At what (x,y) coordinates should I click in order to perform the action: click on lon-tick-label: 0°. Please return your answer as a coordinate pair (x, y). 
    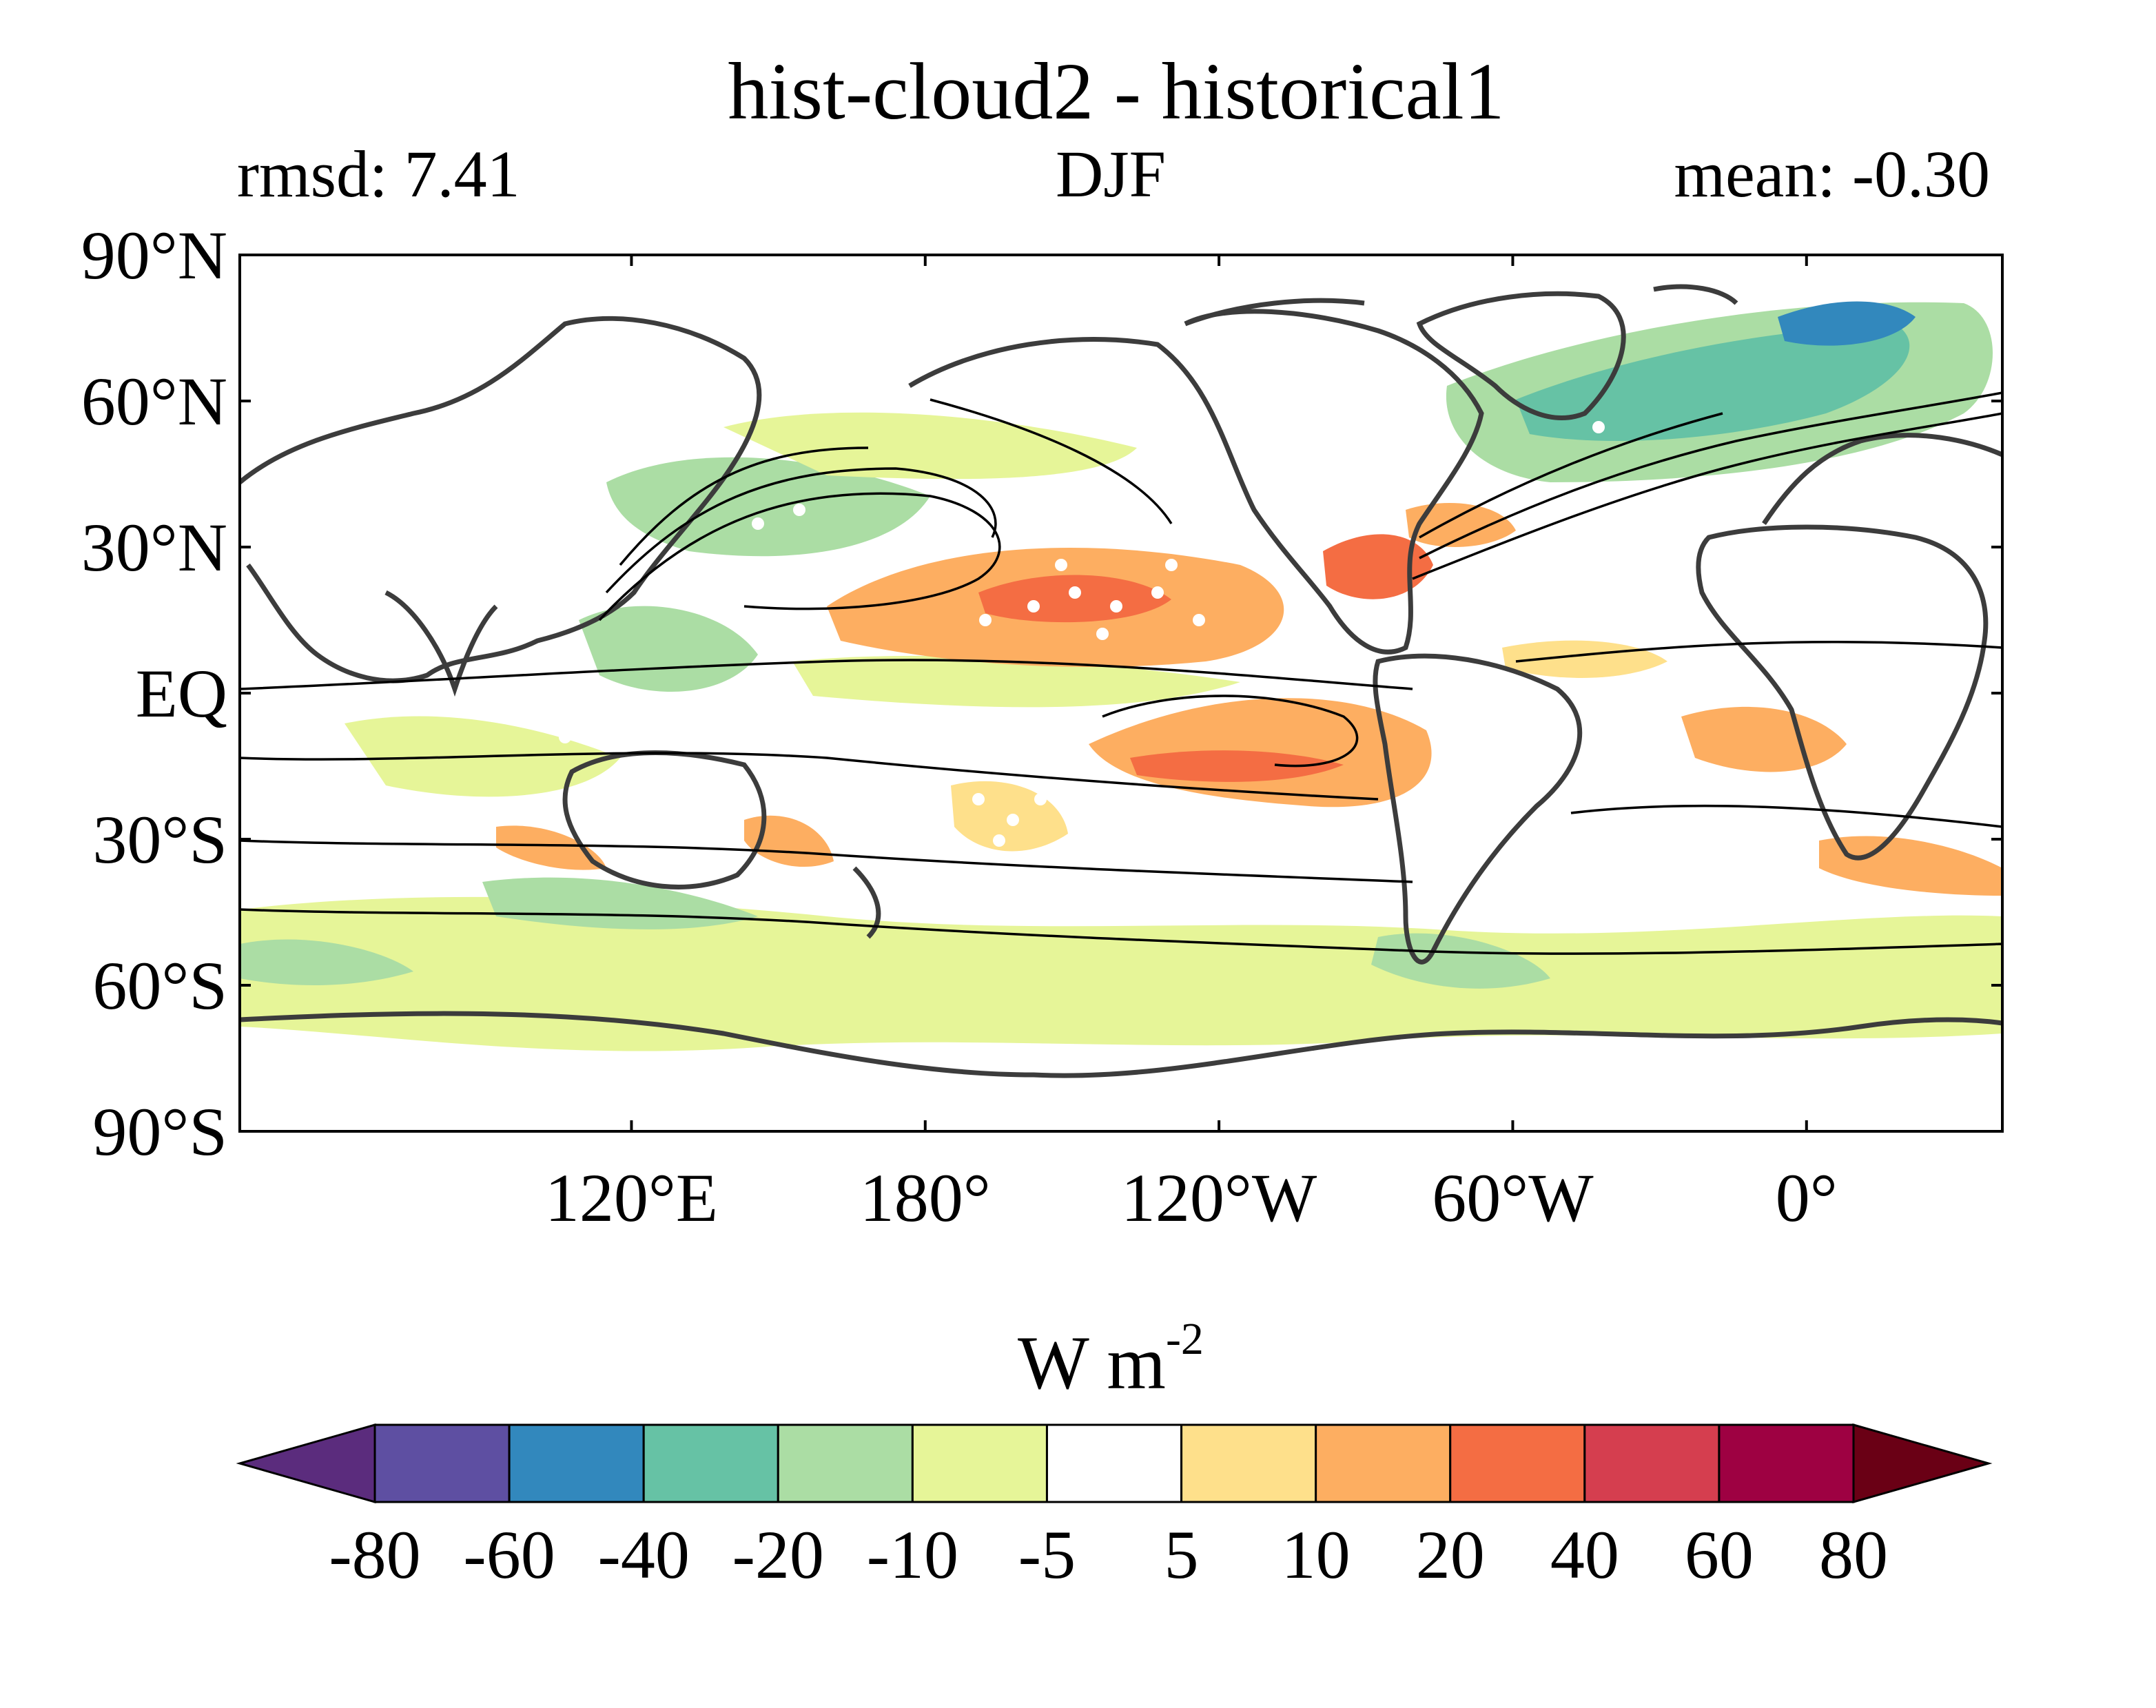
    Looking at the image, I should click on (1807, 1198).